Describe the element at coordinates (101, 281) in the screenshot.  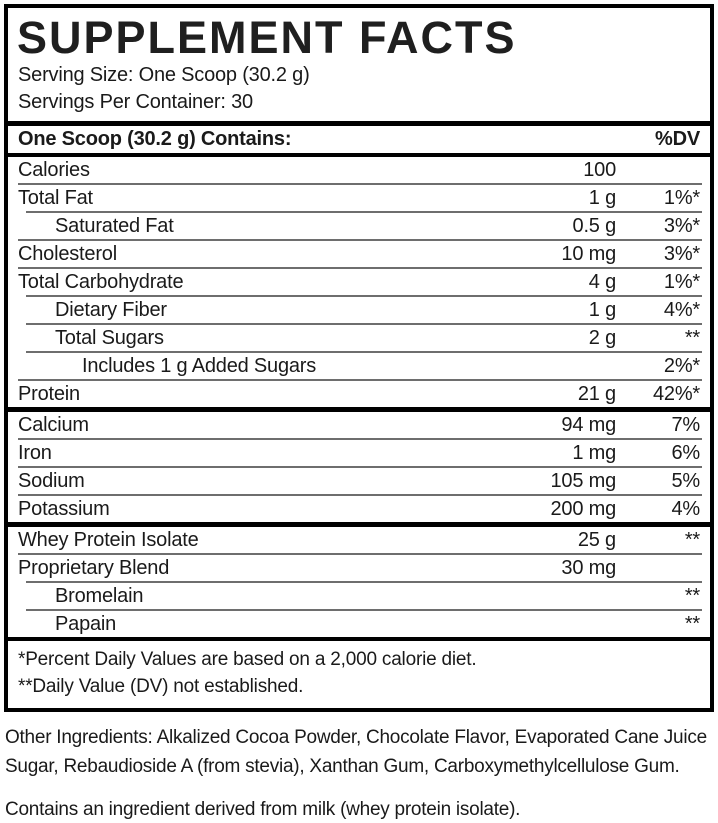
I see `row-label: Total Carbohydrate` at that location.